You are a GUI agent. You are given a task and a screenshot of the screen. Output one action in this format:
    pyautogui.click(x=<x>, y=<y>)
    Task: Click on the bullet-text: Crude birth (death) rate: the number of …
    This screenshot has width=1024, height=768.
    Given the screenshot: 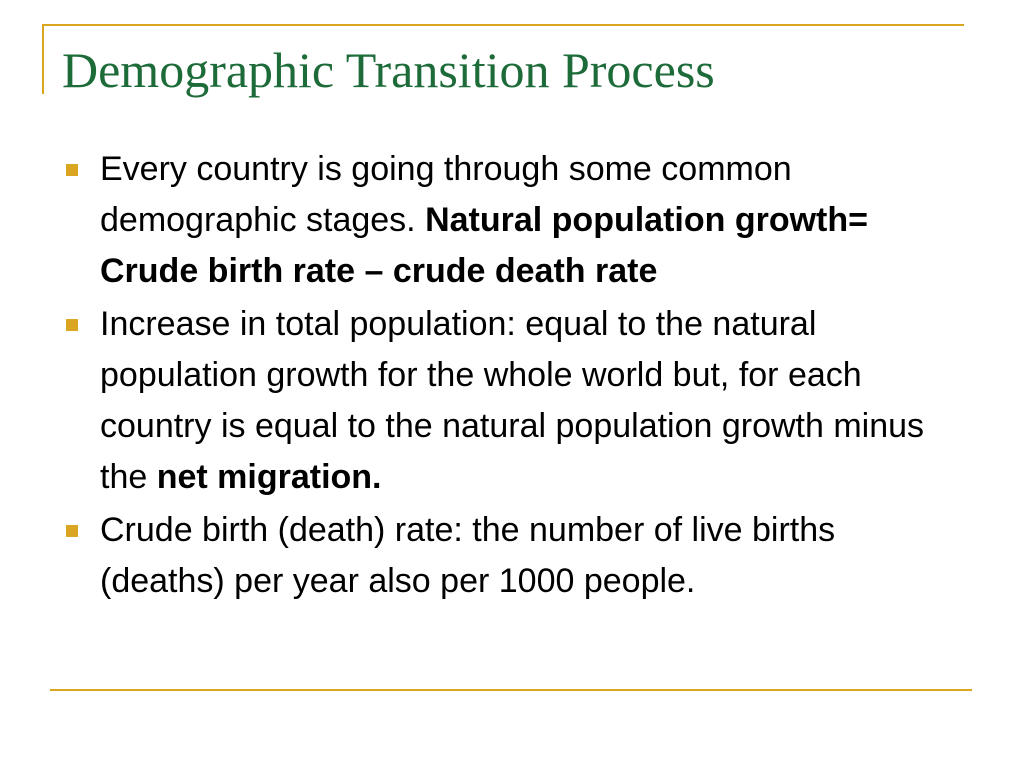 What is the action you would take?
    pyautogui.click(x=468, y=555)
    